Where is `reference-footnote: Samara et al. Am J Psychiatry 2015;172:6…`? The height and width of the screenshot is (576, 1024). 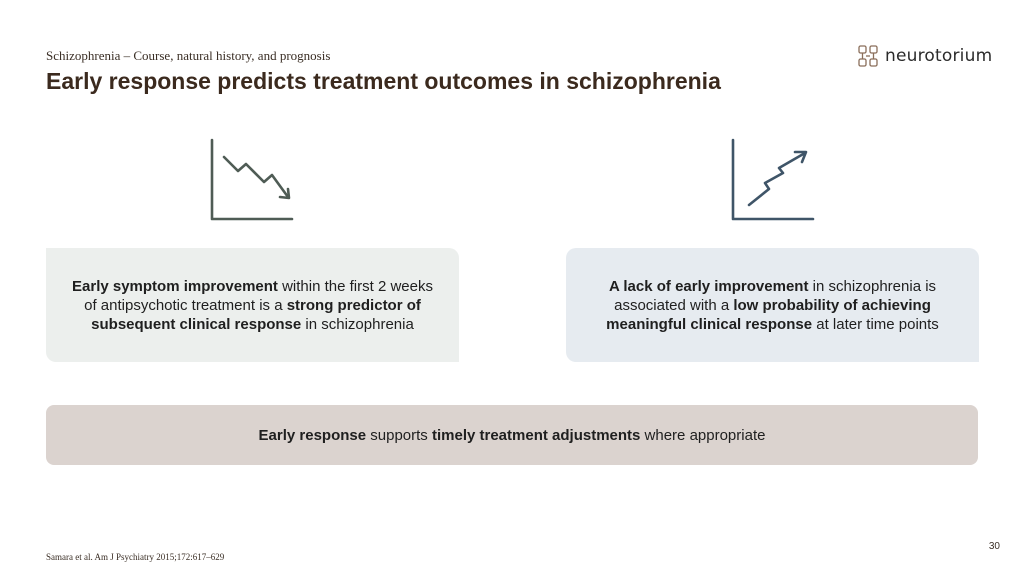 reference-footnote: Samara et al. Am J Psychiatry 2015;172:6… is located at coordinates (135, 557).